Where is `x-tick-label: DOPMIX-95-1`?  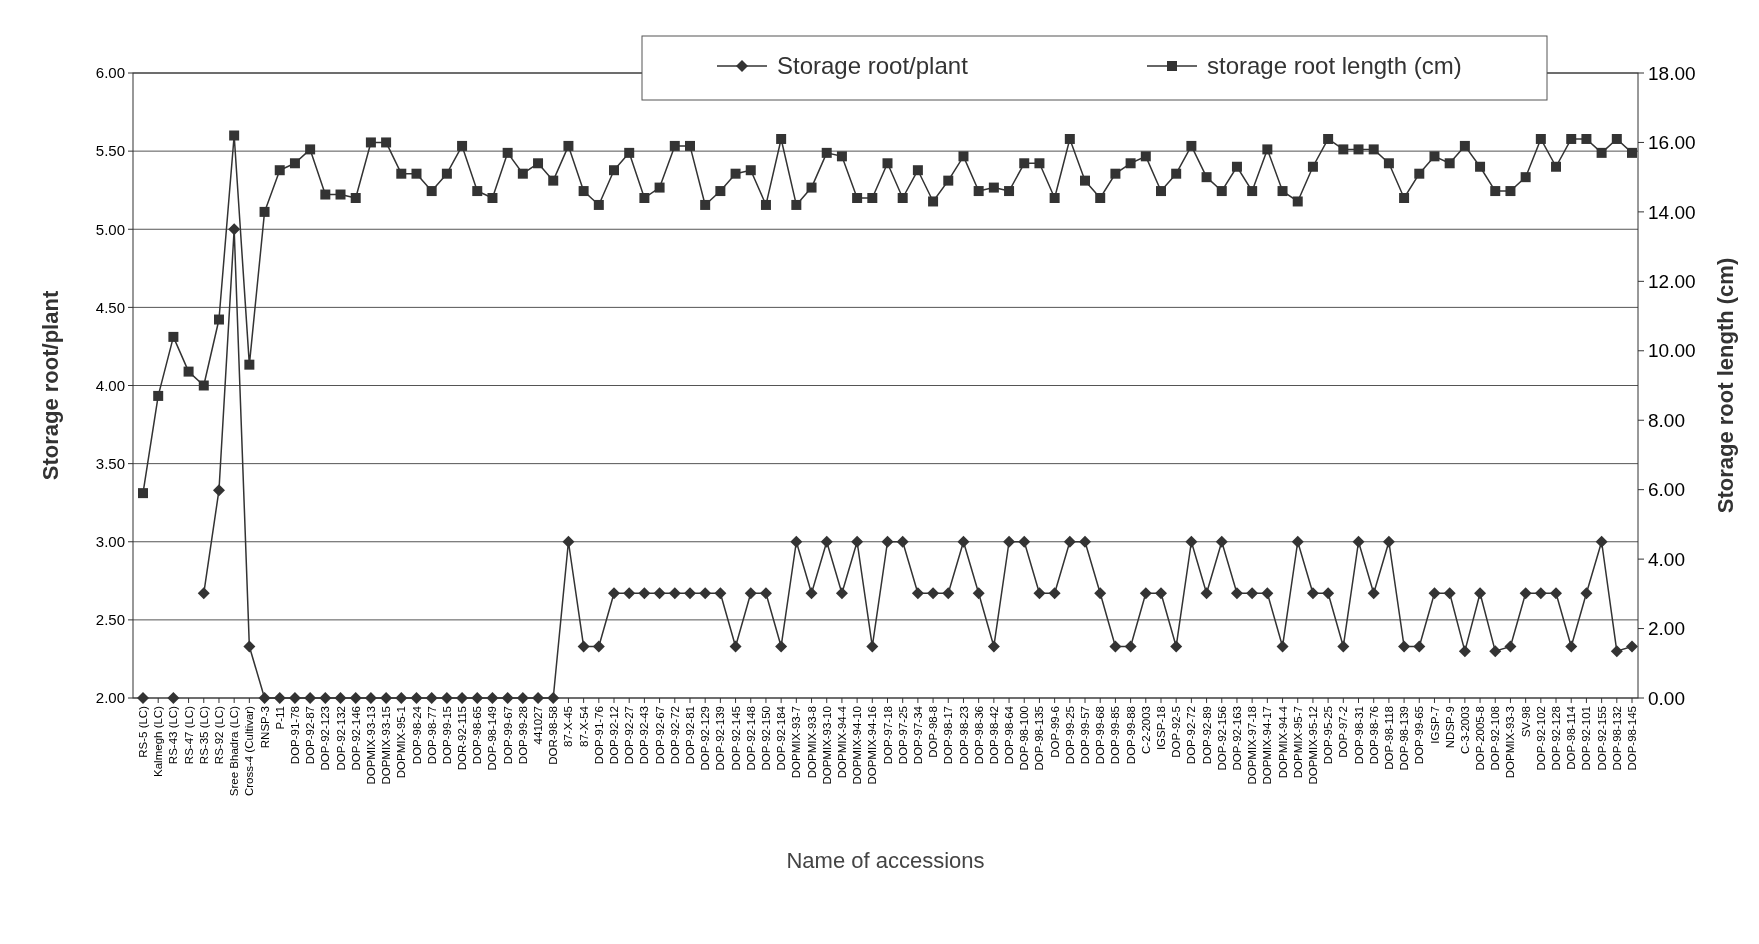 x-tick-label: DOPMIX-95-1 is located at coordinates (401, 742).